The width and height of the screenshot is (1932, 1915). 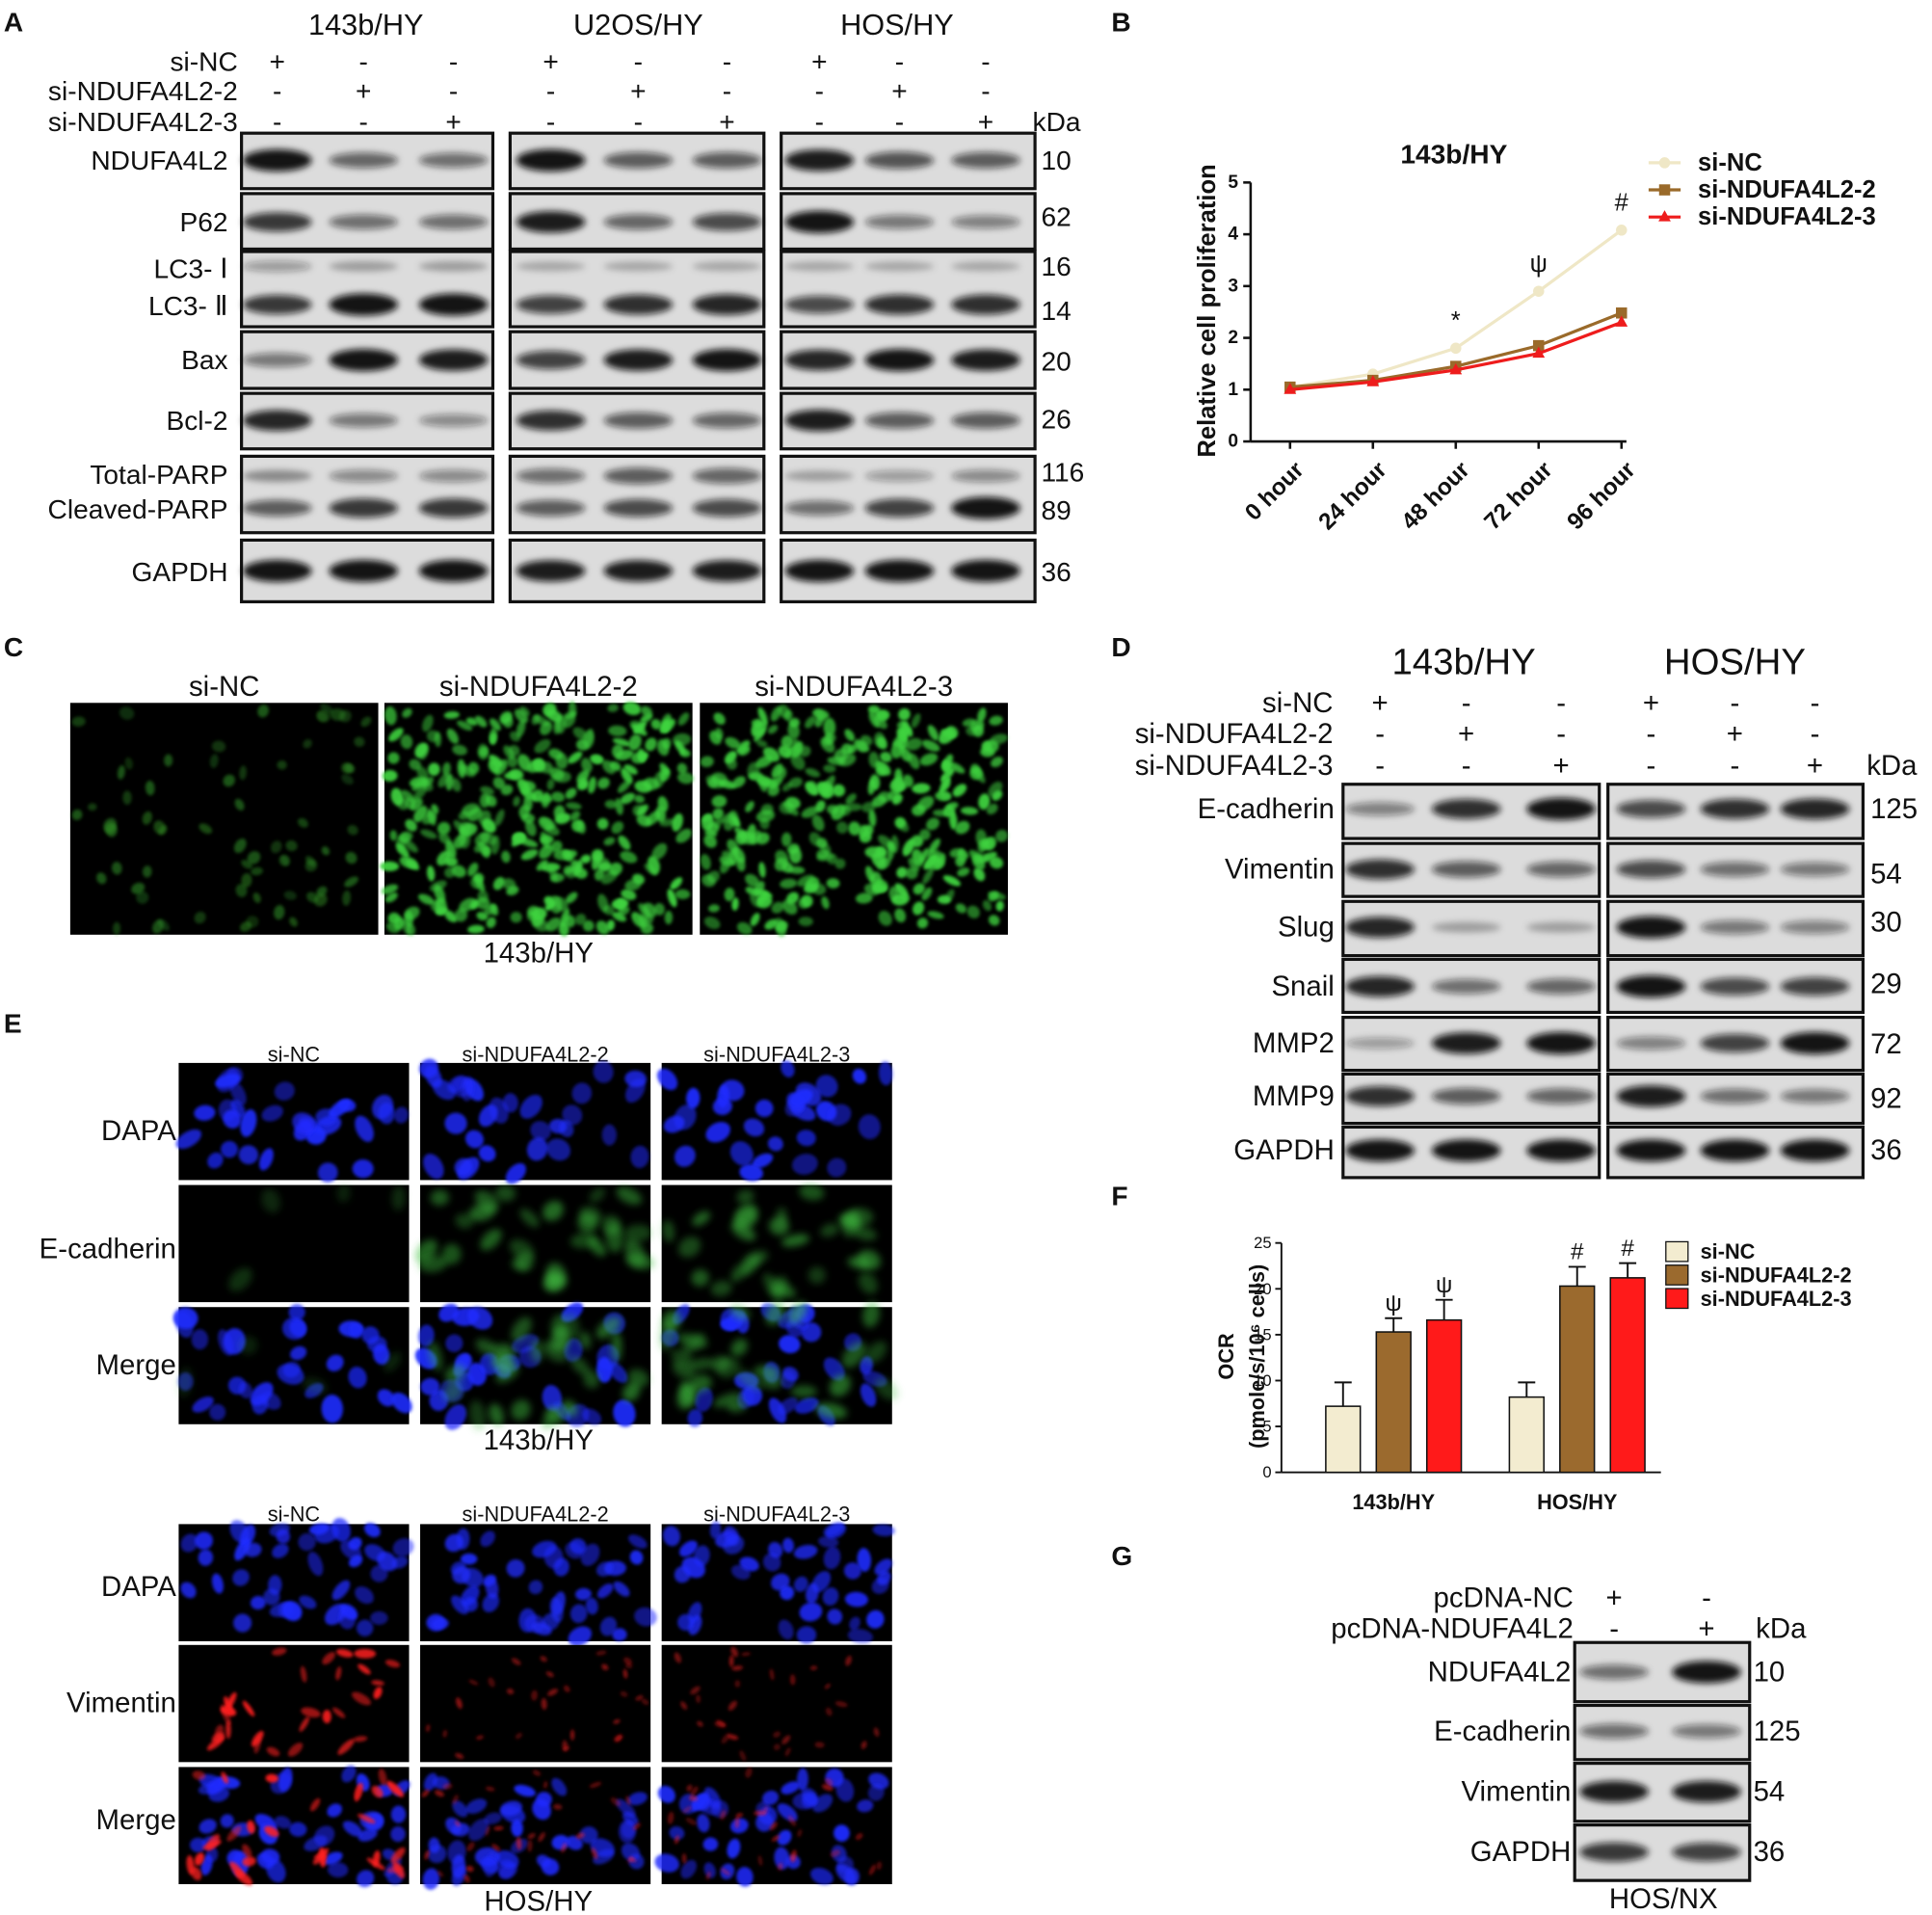 What do you see at coordinates (1294, 1096) in the screenshot?
I see `band-label: MMP9` at bounding box center [1294, 1096].